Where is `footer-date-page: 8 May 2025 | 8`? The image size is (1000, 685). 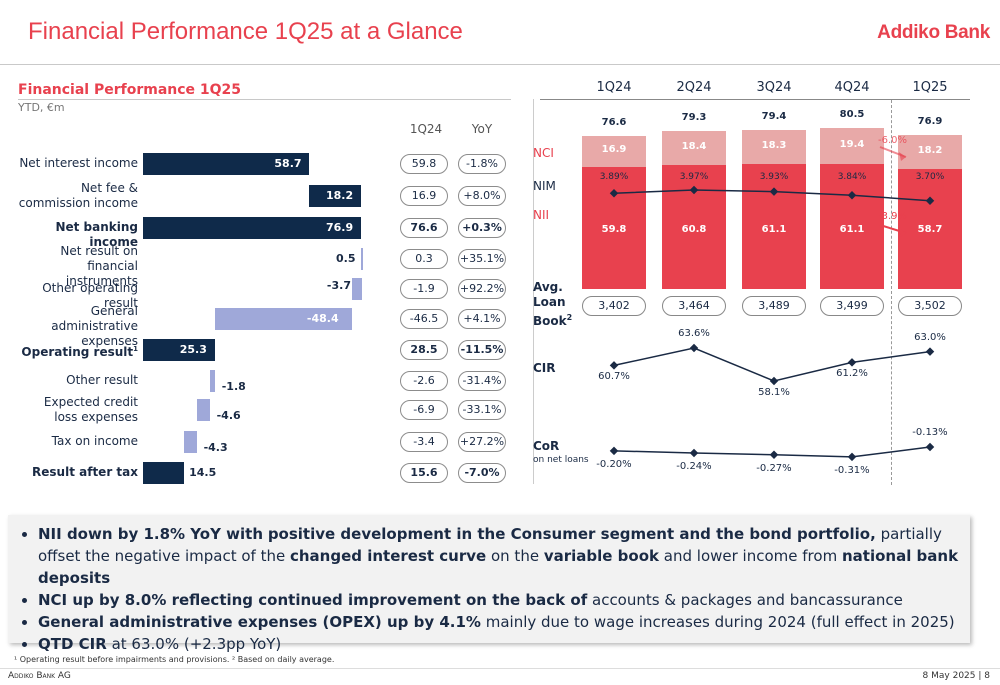
footer-date-page: 8 May 2025 | 8 is located at coordinates (956, 676).